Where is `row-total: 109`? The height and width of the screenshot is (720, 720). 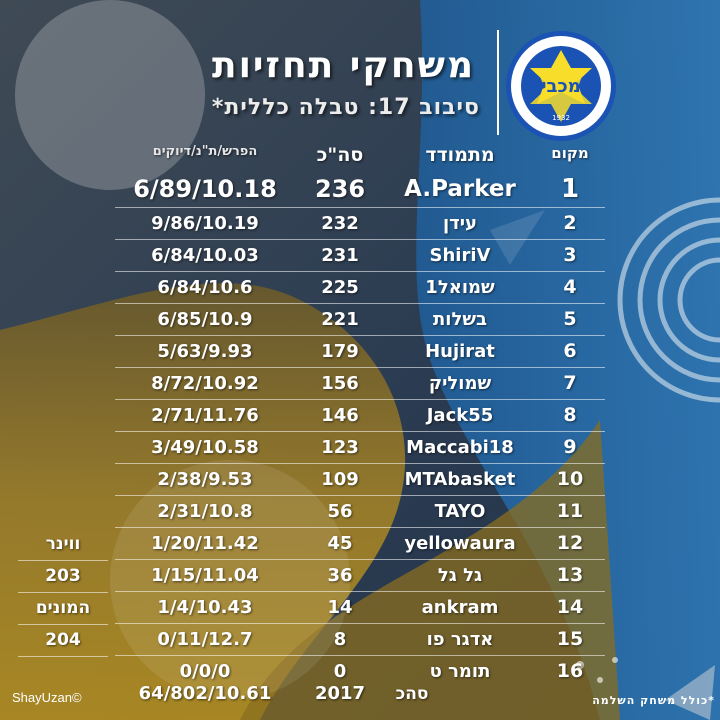 row-total: 109 is located at coordinates (340, 479).